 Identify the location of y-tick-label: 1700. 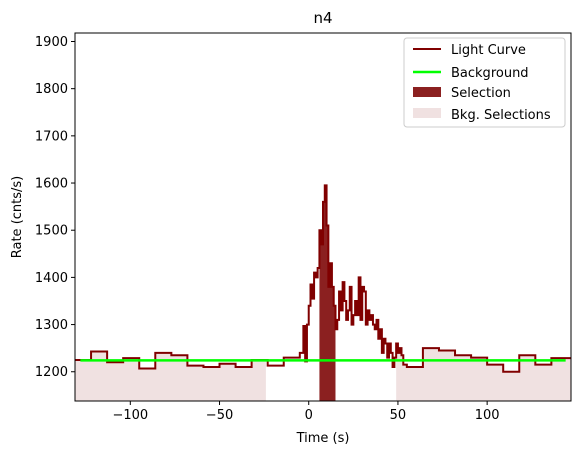
(51, 136).